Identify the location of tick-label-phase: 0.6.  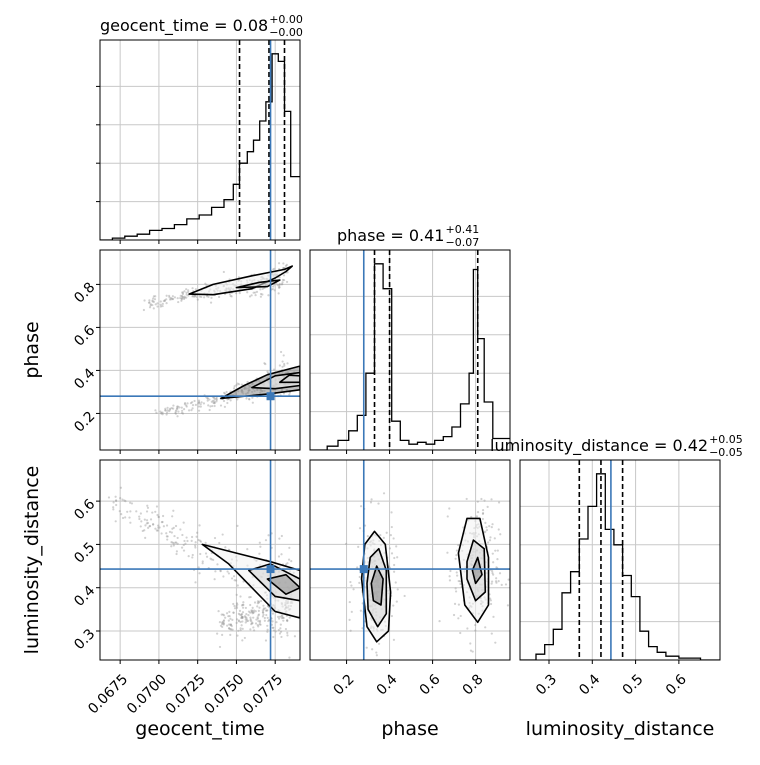
(84, 335).